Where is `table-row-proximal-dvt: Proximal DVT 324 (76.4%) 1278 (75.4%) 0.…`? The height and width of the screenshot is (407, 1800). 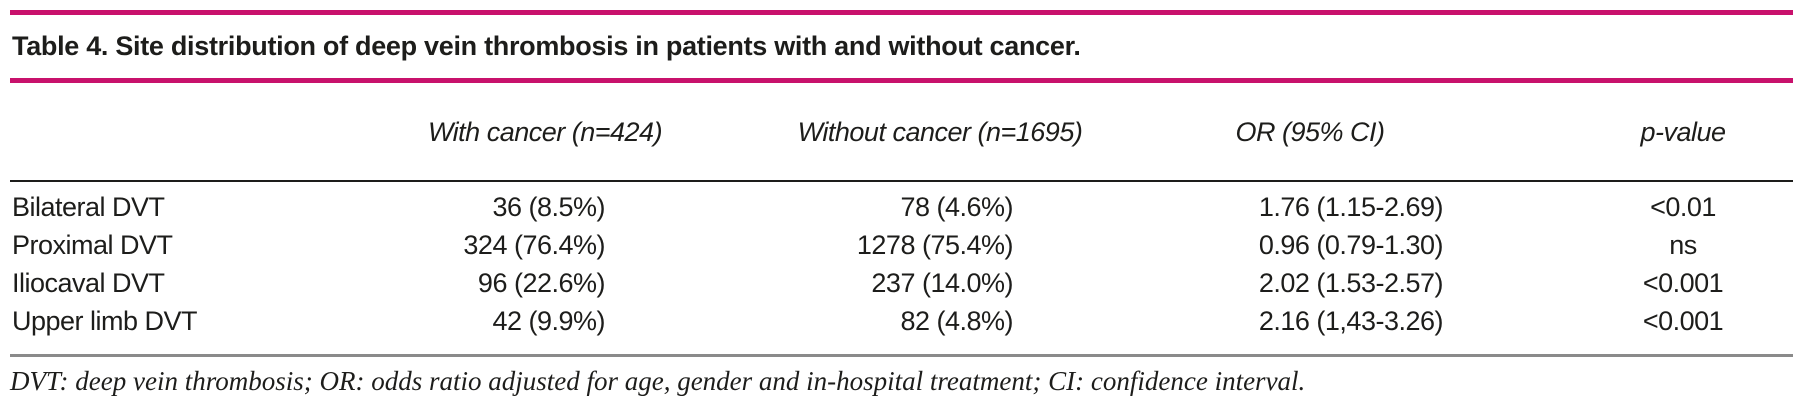
table-row-proximal-dvt: Proximal DVT 324 (76.4%) 1278 (75.4%) 0.… is located at coordinates (901, 245).